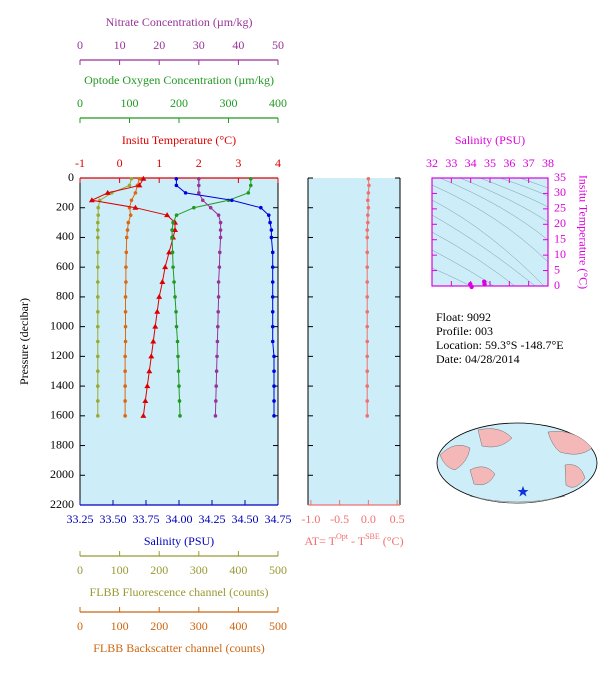 This screenshot has width=616, height=689. Describe the element at coordinates (560, 254) in the screenshot. I see `y-tick-label: 10` at that location.